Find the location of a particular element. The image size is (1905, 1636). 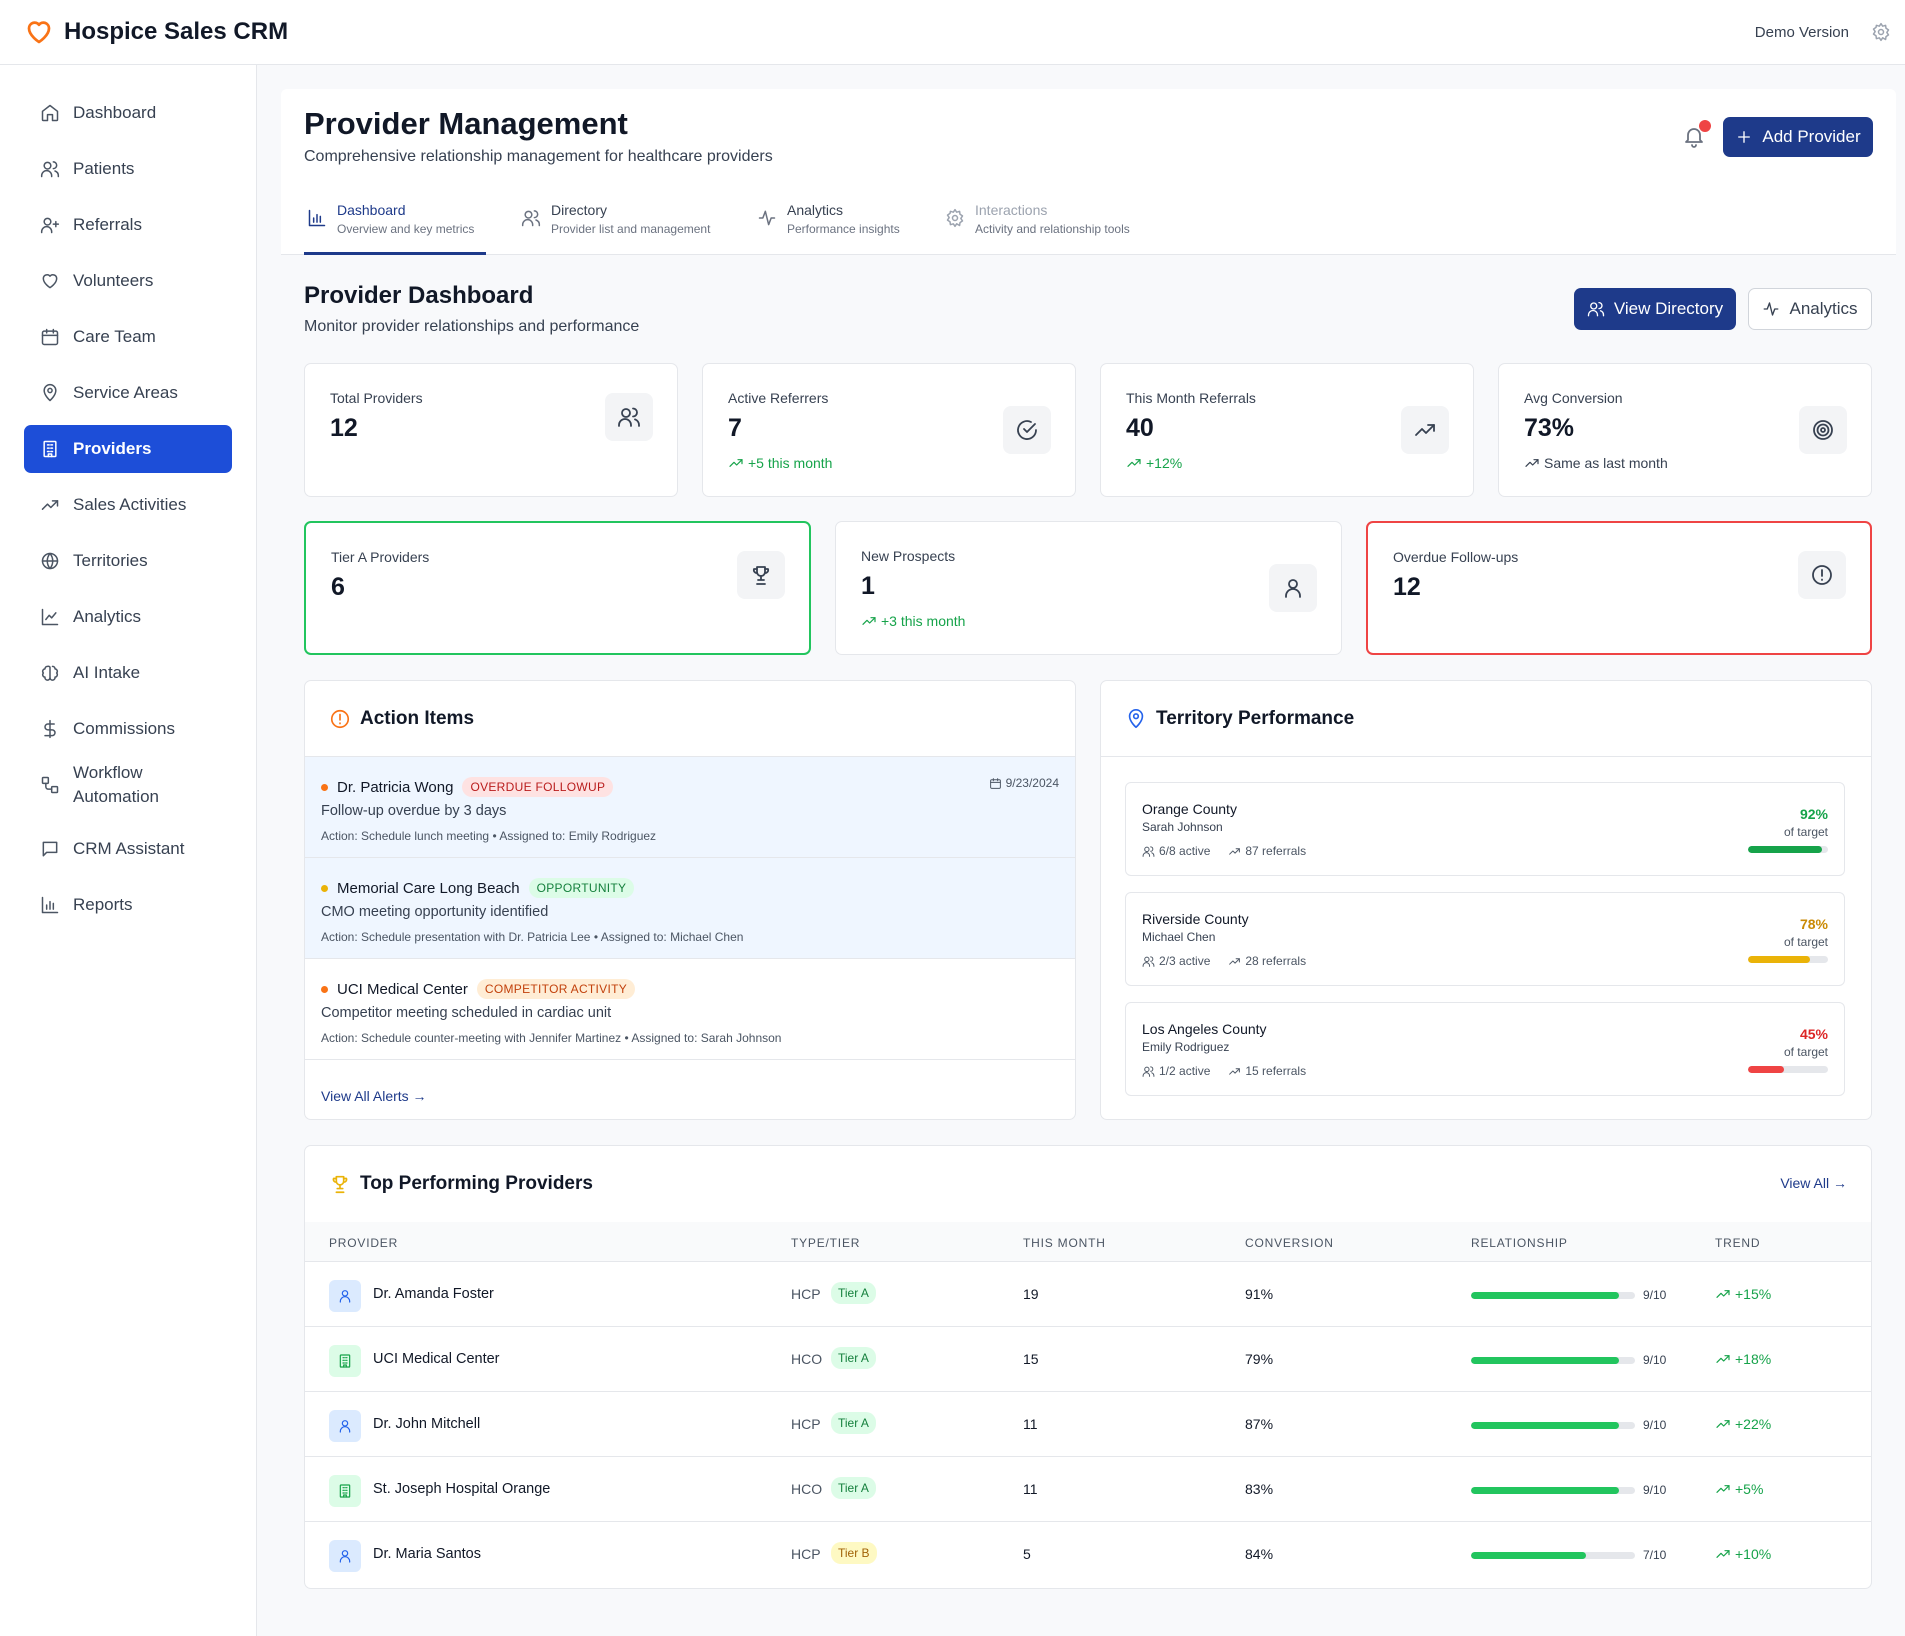

sidebar-item-referrals: Referrals is located at coordinates (128, 225).